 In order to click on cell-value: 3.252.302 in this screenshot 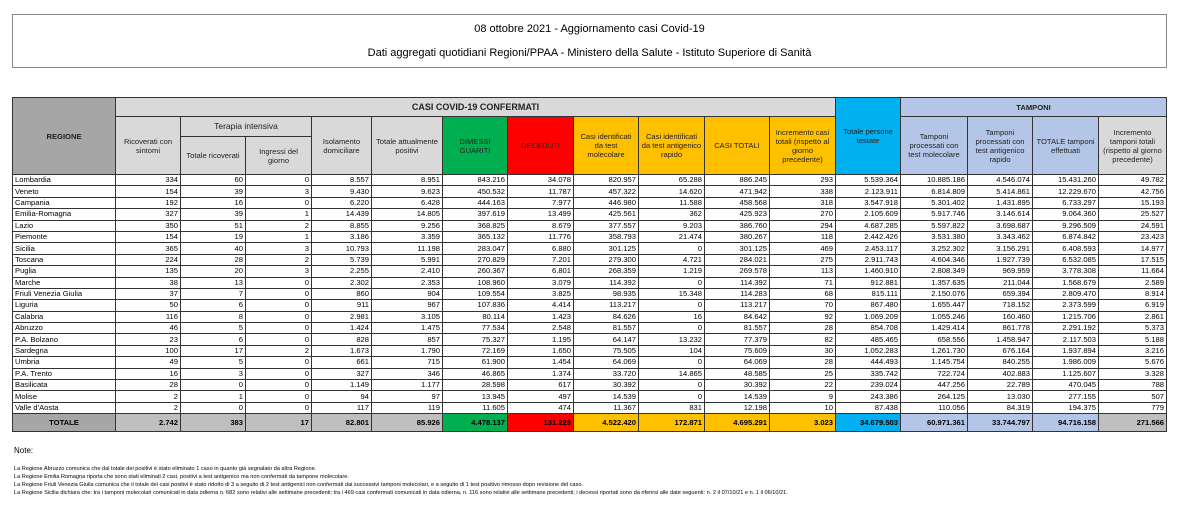, I will do `click(934, 248)`.